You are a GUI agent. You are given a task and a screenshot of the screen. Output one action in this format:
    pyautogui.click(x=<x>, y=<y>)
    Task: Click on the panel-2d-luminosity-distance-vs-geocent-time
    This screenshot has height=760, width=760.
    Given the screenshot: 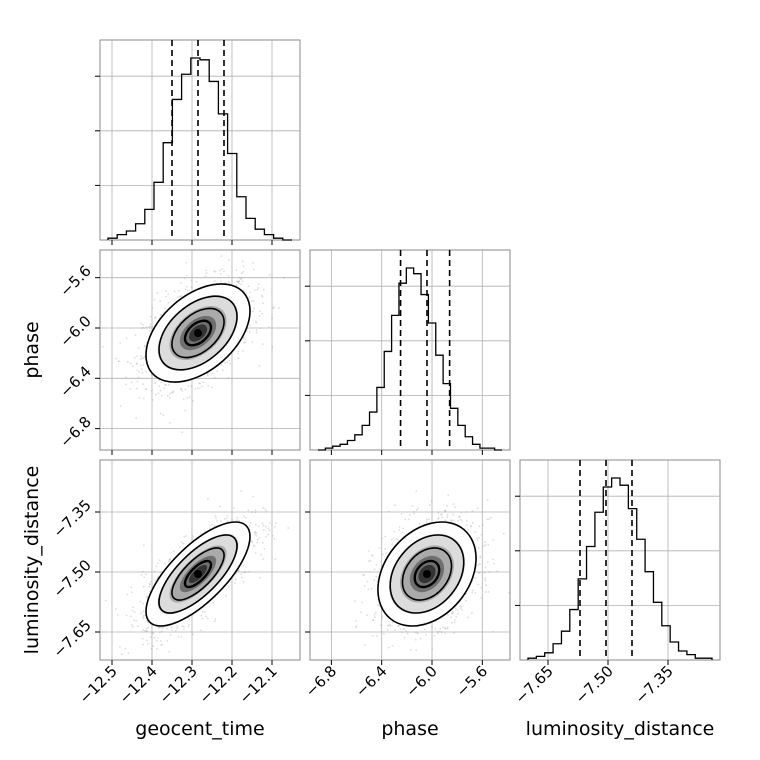 What is the action you would take?
    pyautogui.click(x=198, y=562)
    